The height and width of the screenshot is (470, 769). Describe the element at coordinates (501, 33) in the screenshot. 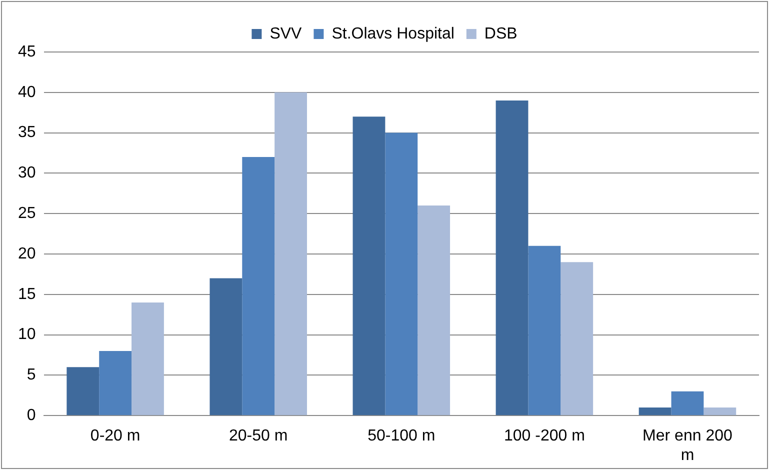

I see `legend-label: DSB` at that location.